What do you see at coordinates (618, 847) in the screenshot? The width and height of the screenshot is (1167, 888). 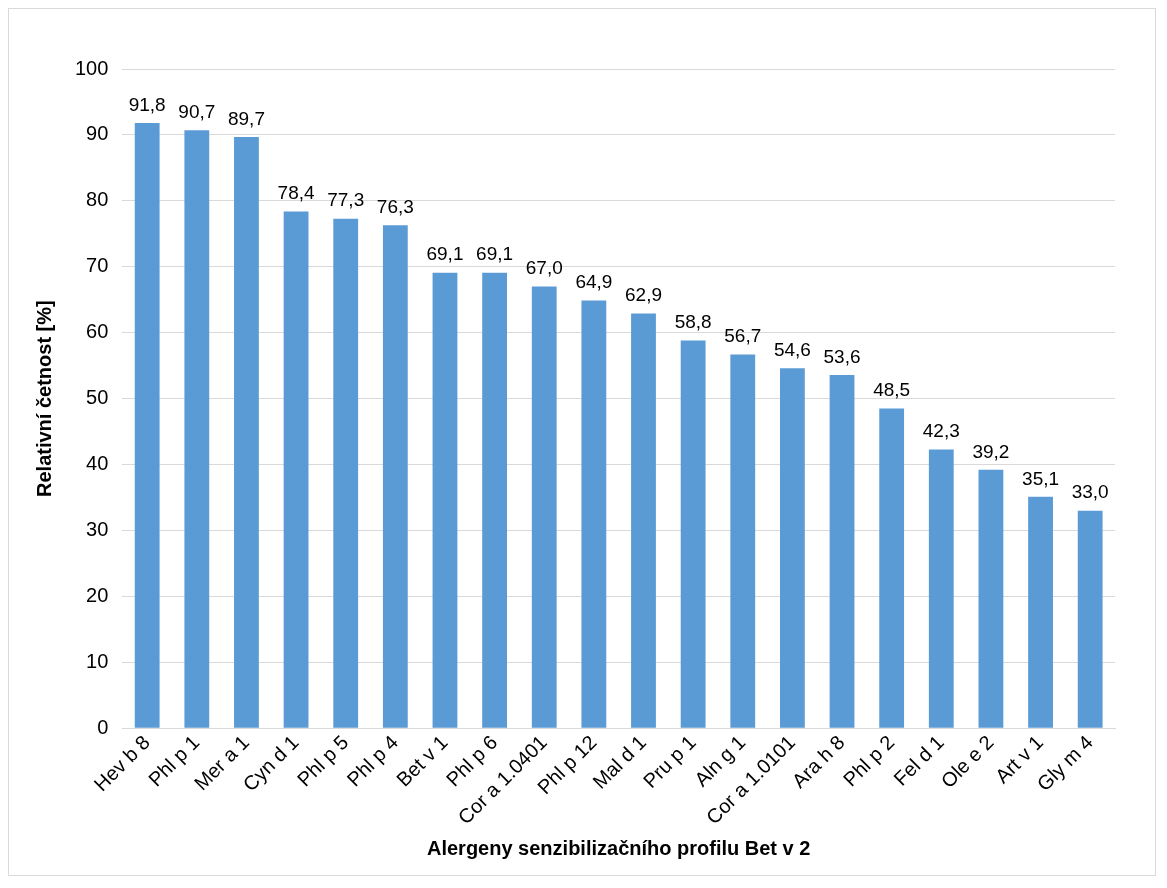 I see `x-axis-title: Alergeny senzibilizačního profilu Bet v 2` at bounding box center [618, 847].